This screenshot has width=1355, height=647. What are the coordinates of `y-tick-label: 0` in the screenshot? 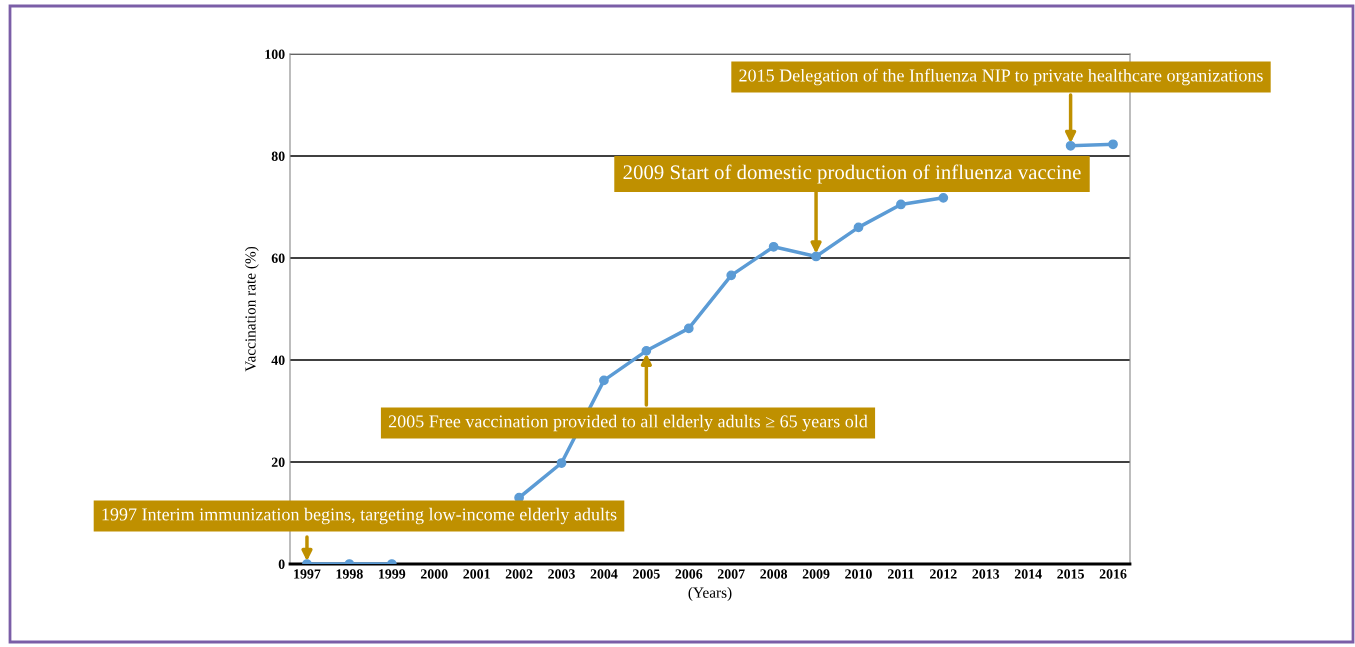 It's located at (281, 564).